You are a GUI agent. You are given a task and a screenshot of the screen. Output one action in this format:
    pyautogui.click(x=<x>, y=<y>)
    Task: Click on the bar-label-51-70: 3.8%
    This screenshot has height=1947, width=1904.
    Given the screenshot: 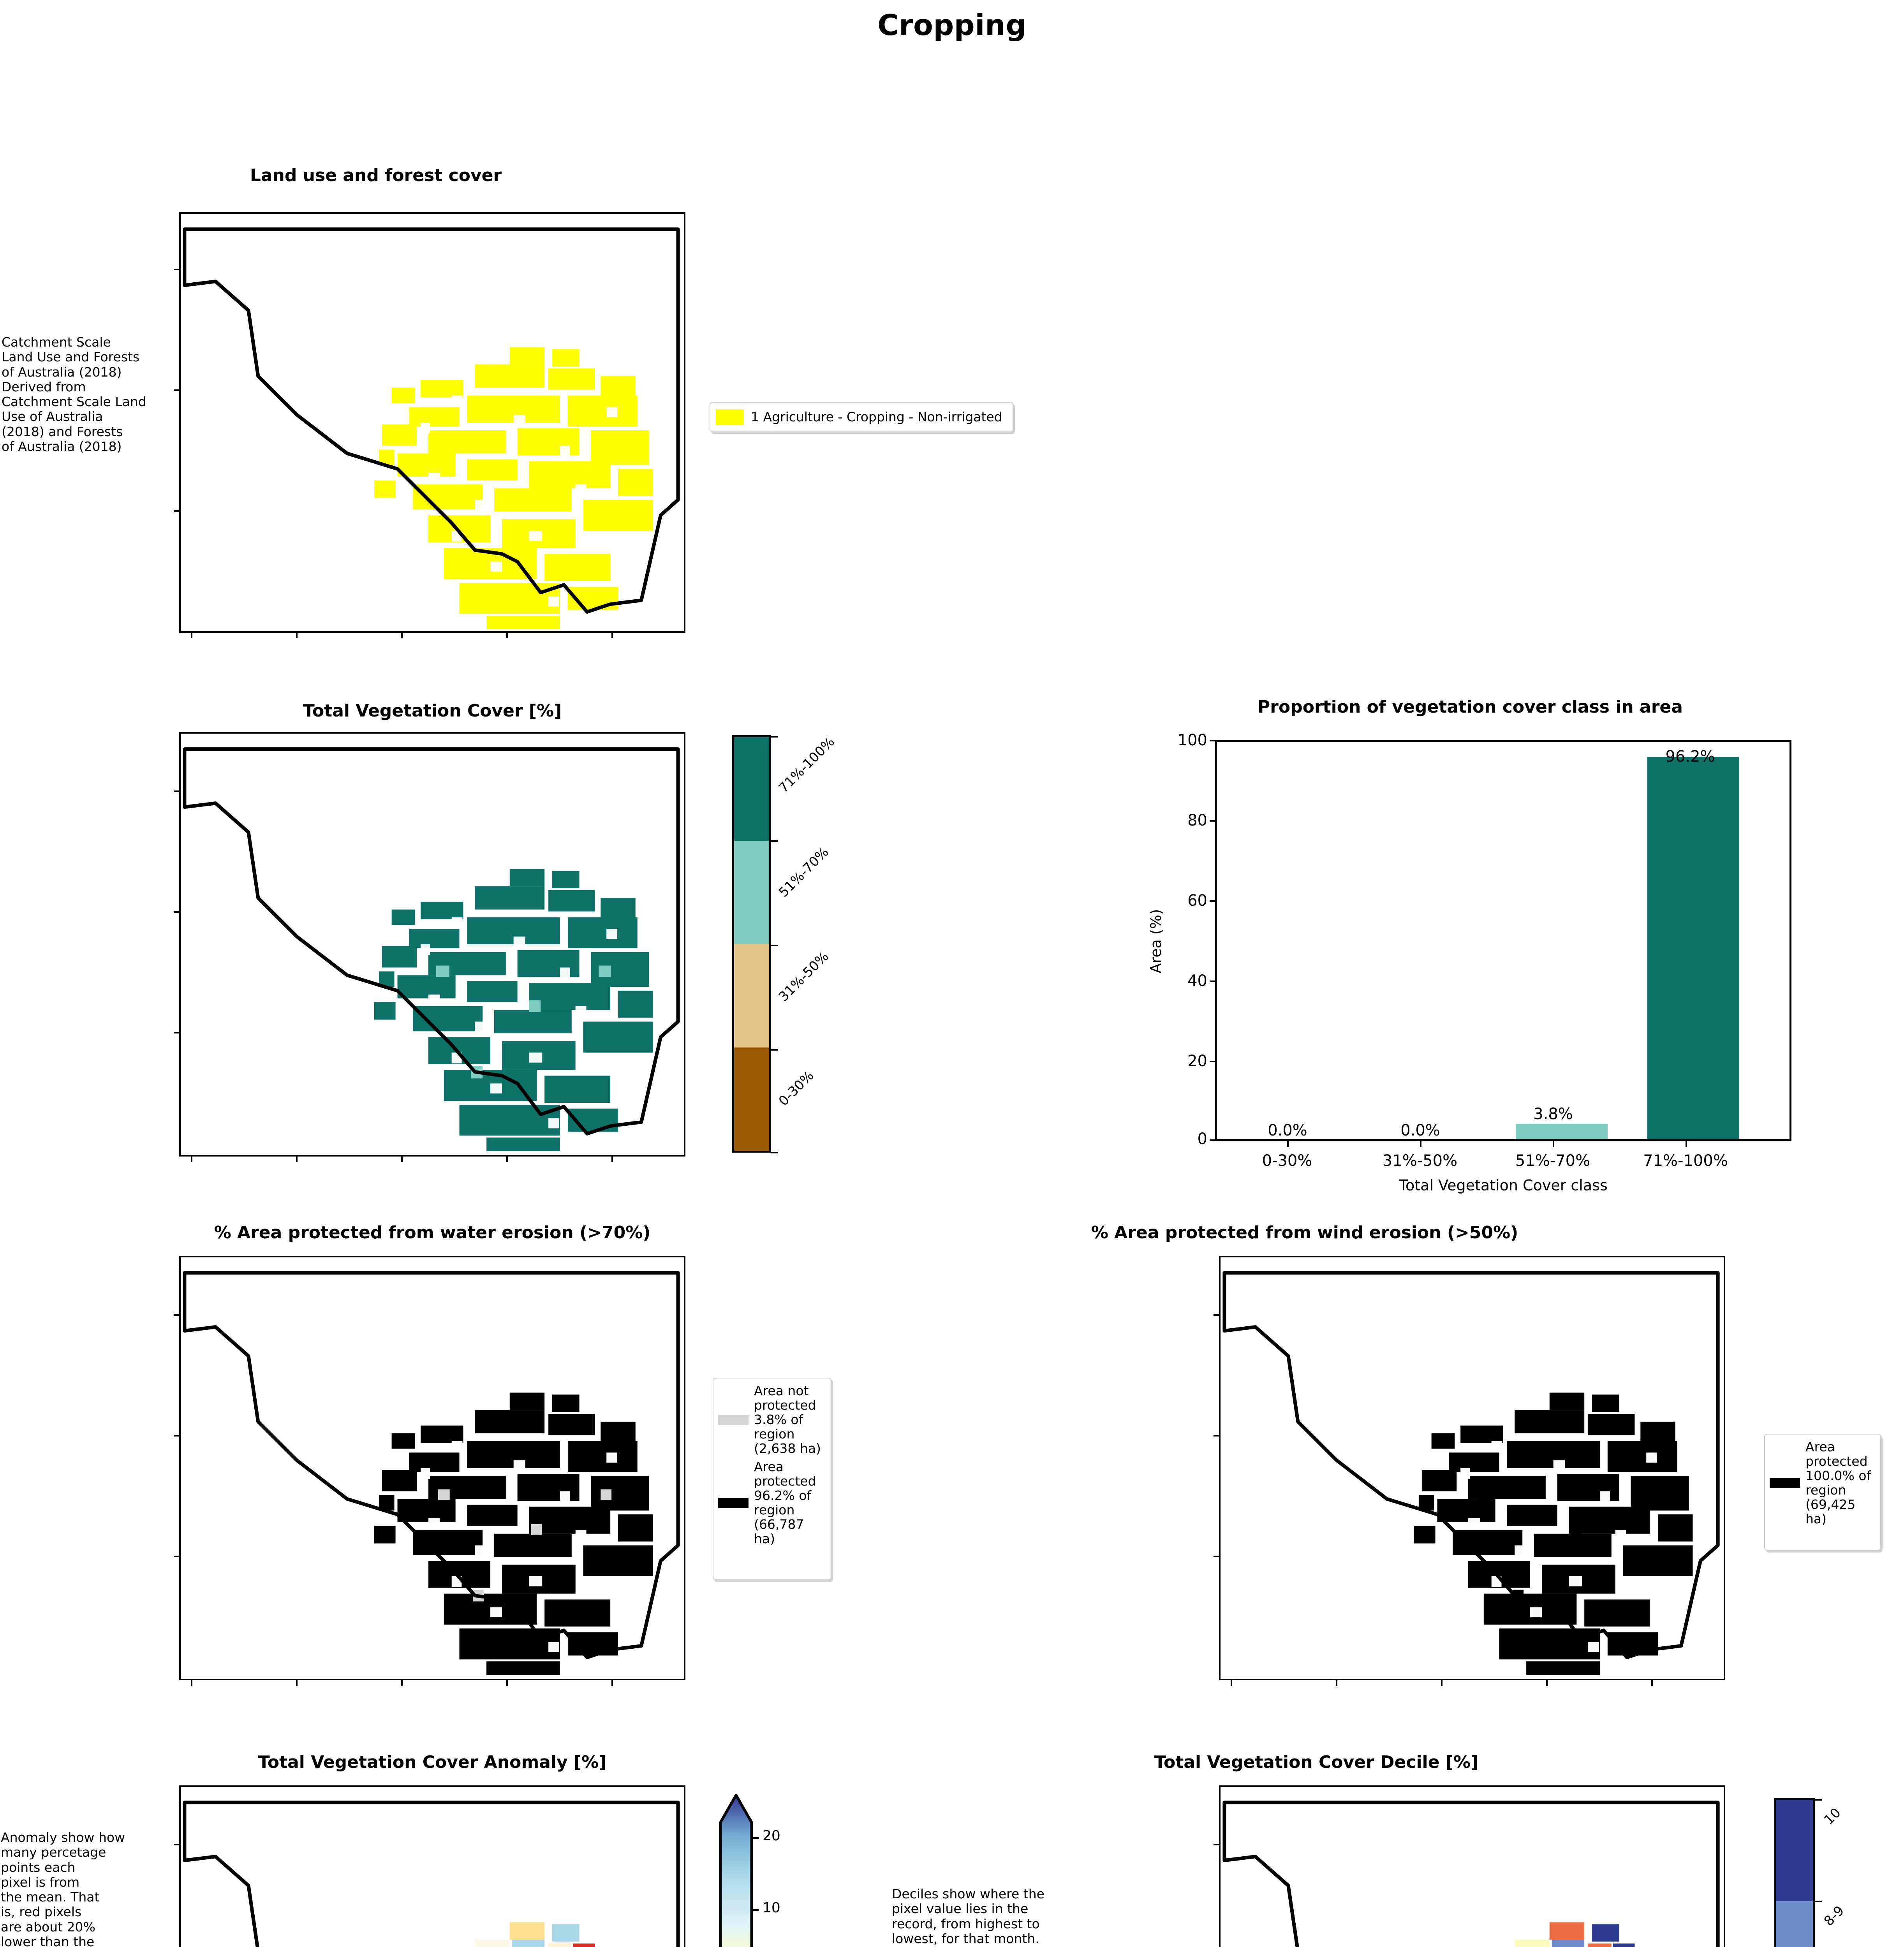 What is the action you would take?
    pyautogui.click(x=1553, y=1114)
    